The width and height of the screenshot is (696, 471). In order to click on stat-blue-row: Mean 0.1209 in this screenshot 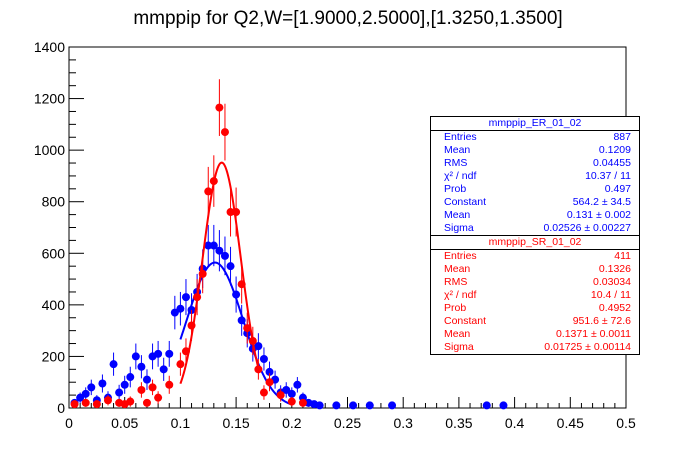, I will do `click(535, 150)`.